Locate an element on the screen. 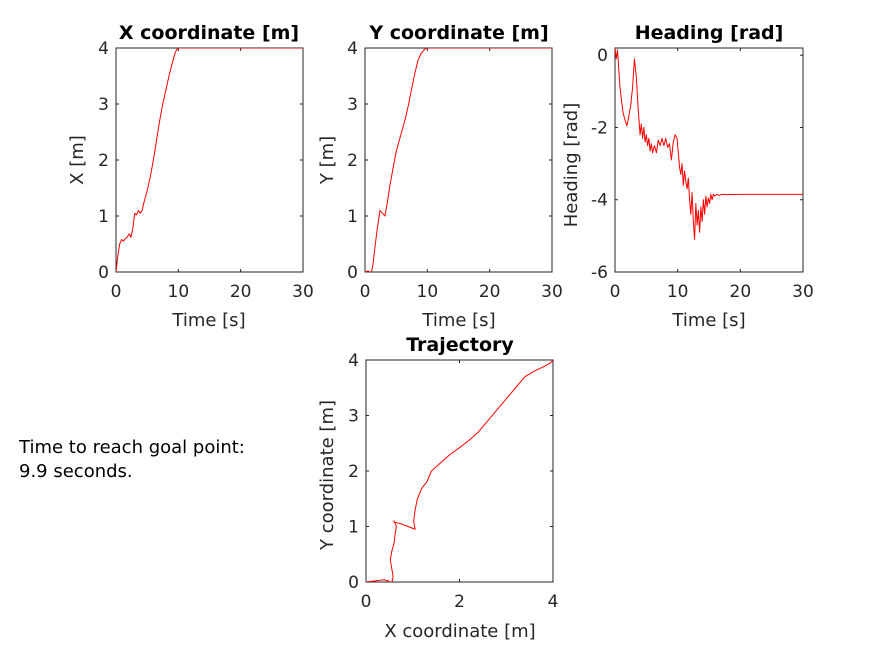  y-tick-label: -4 is located at coordinates (599, 201).